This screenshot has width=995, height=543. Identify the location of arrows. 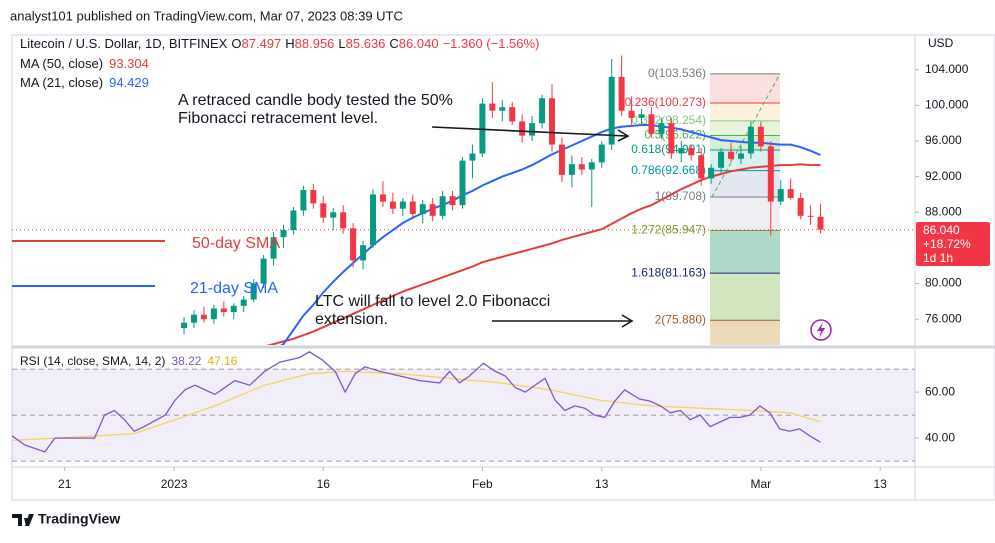
(532, 227).